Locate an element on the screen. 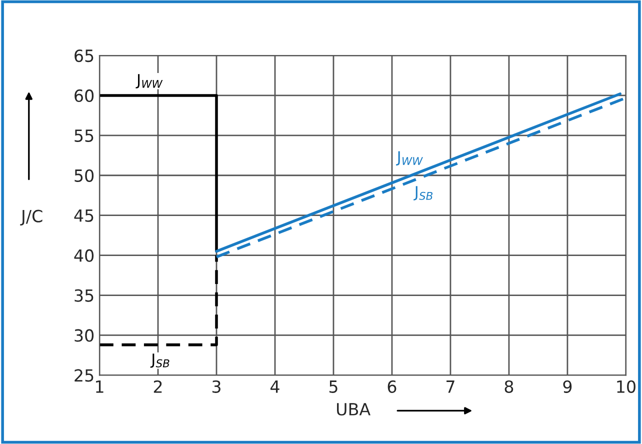 The height and width of the screenshot is (444, 642). y-tick-label: 55 is located at coordinates (84, 136).